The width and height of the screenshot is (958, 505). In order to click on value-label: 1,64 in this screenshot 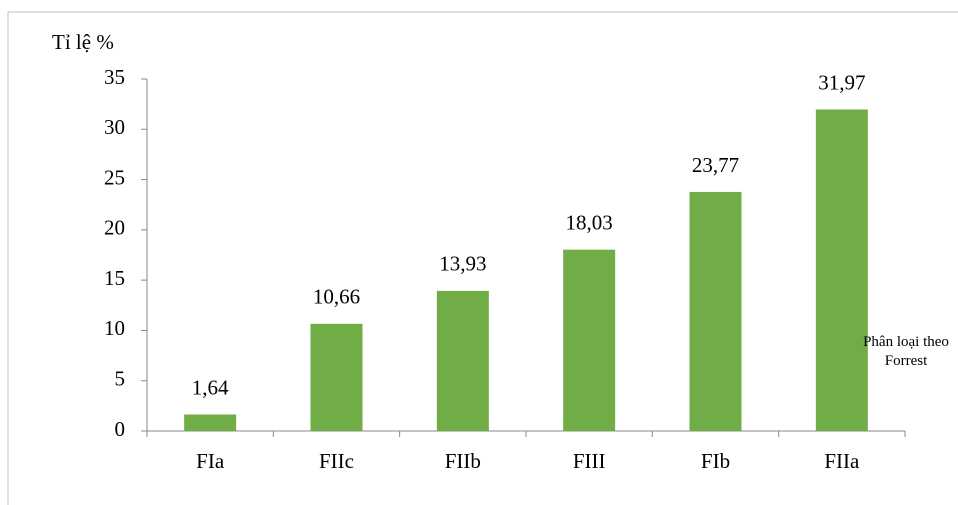, I will do `click(210, 387)`.